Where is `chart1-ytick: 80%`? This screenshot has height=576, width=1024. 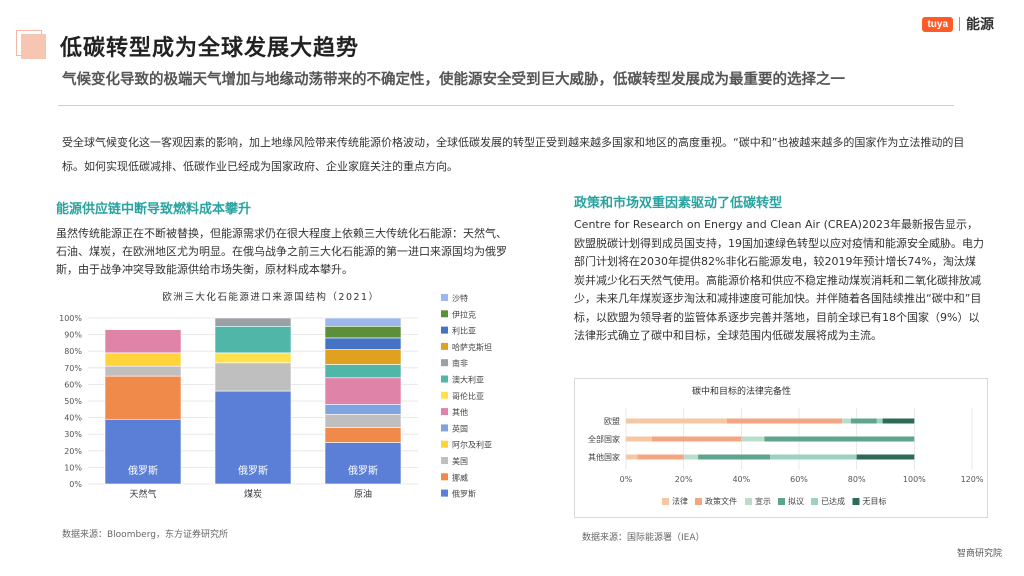 chart1-ytick: 80% is located at coordinates (73, 351).